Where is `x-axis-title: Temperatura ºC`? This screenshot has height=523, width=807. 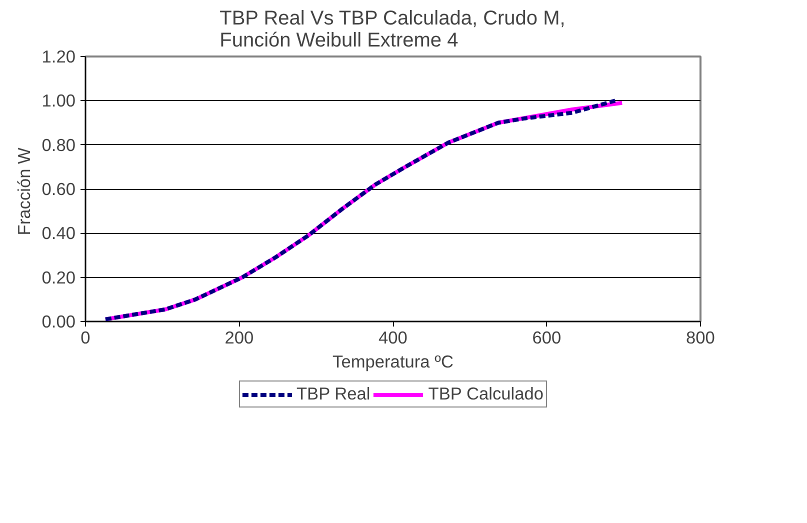
x-axis-title: Temperatura ºC is located at coordinates (393, 362).